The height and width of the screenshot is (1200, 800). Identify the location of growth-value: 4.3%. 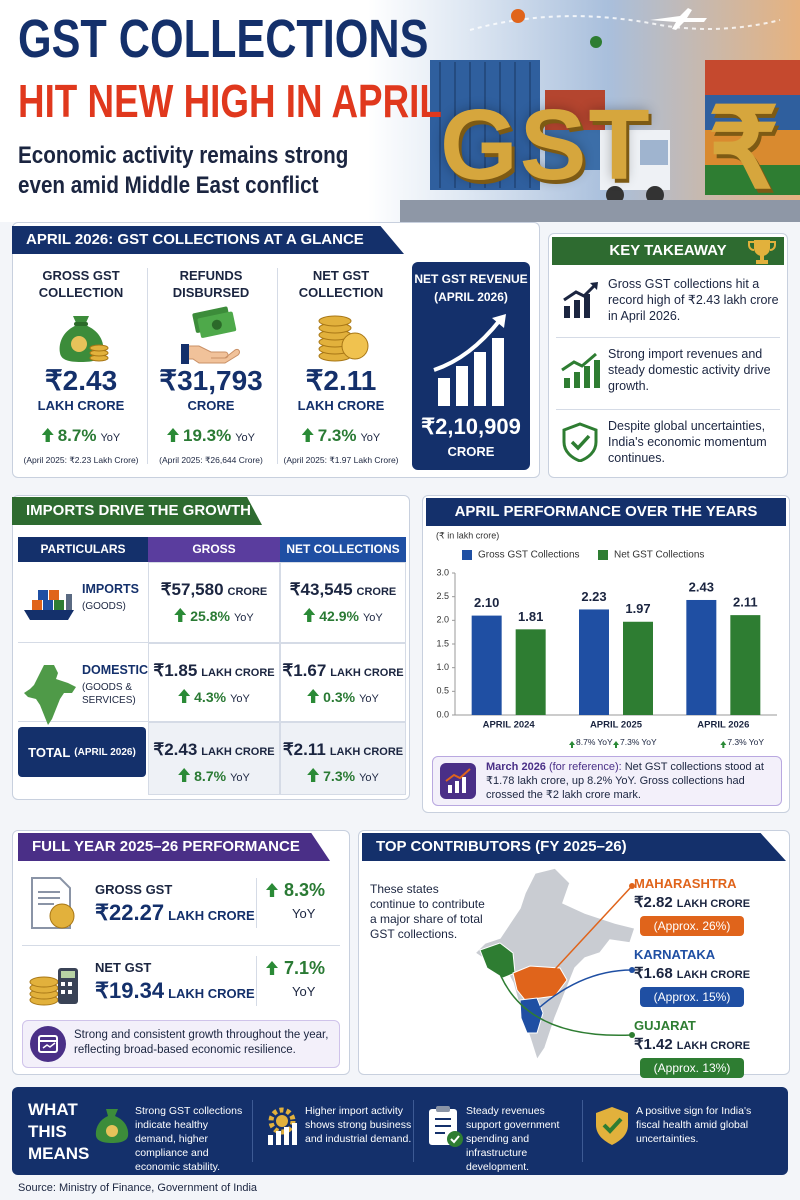
(210, 697).